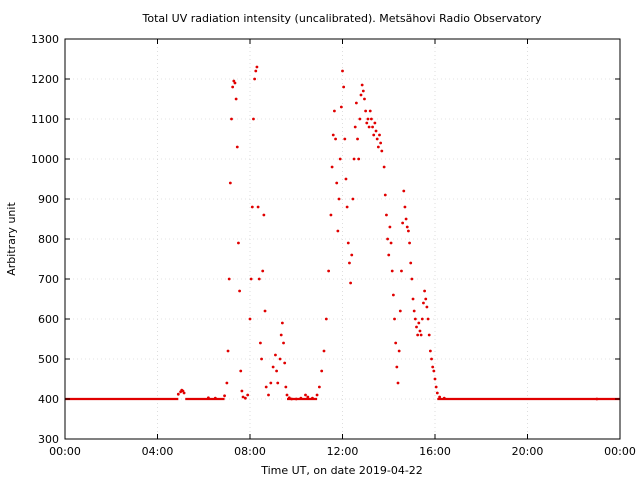  I want to click on x-tick-label: 04:00, so click(158, 451).